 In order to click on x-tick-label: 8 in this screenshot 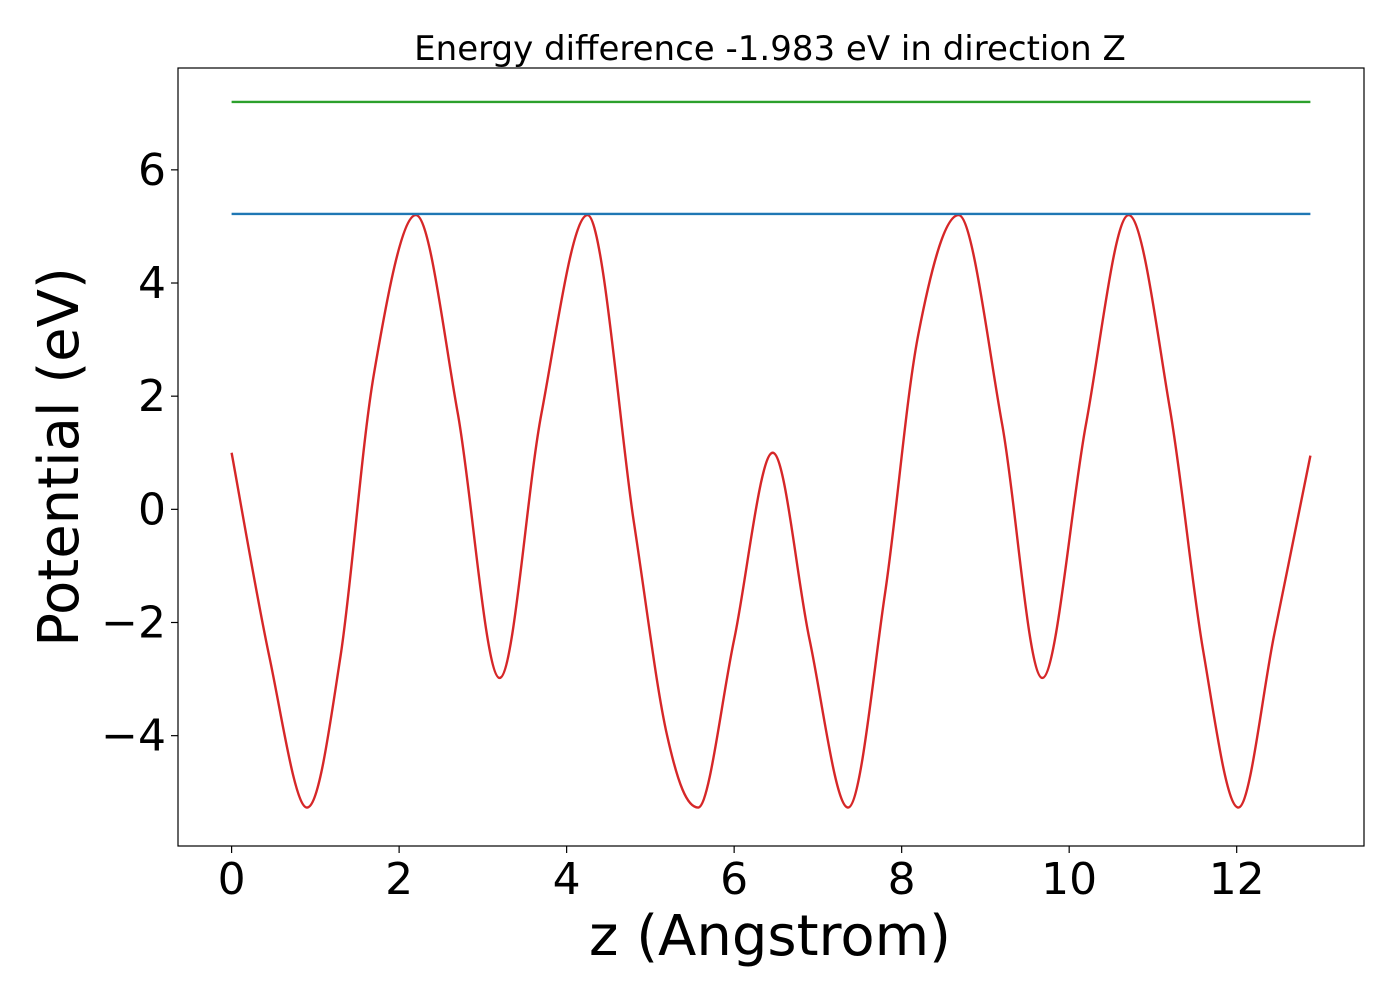, I will do `click(902, 879)`.